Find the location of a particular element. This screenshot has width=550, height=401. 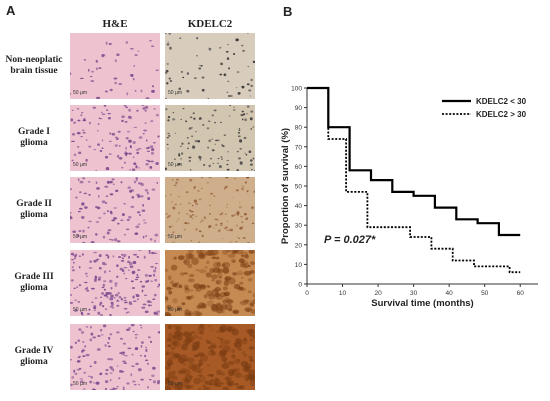

row-label-line: Grade III is located at coordinates (34, 277).